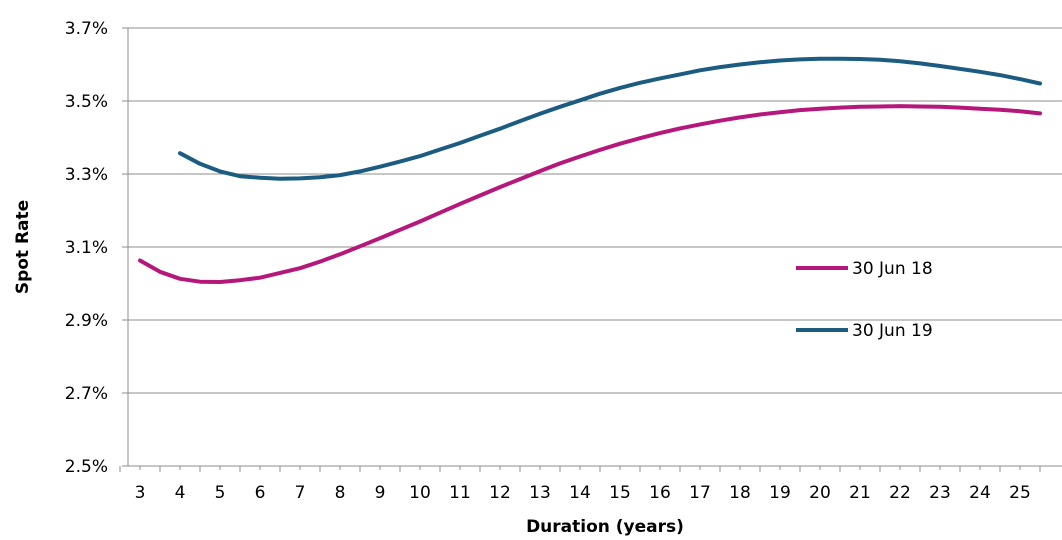 The image size is (1062, 540). Describe the element at coordinates (86, 467) in the screenshot. I see `y-tick-label: 2.5%` at that location.